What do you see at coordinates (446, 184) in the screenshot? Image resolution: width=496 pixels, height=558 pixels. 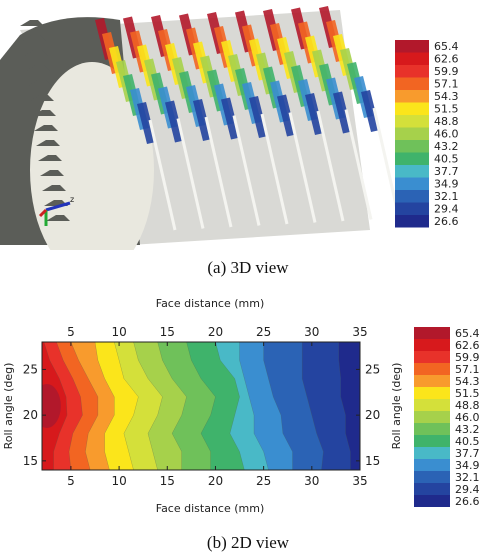 I see `colorbar-label: 34.9` at bounding box center [446, 184].